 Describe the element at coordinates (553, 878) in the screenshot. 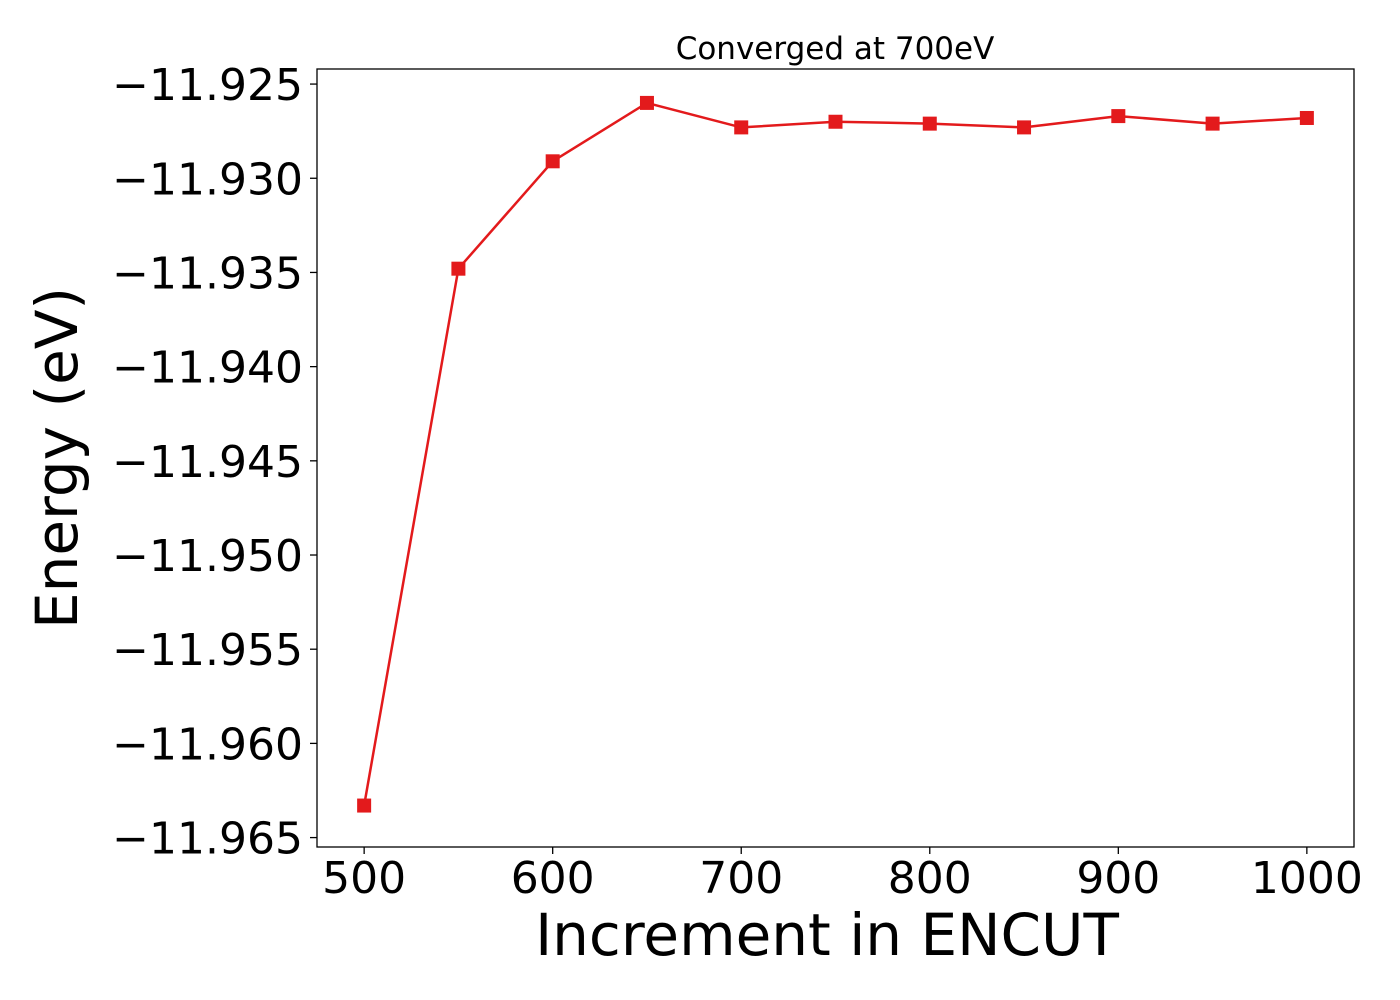

I see `x-tick-label: 600` at that location.